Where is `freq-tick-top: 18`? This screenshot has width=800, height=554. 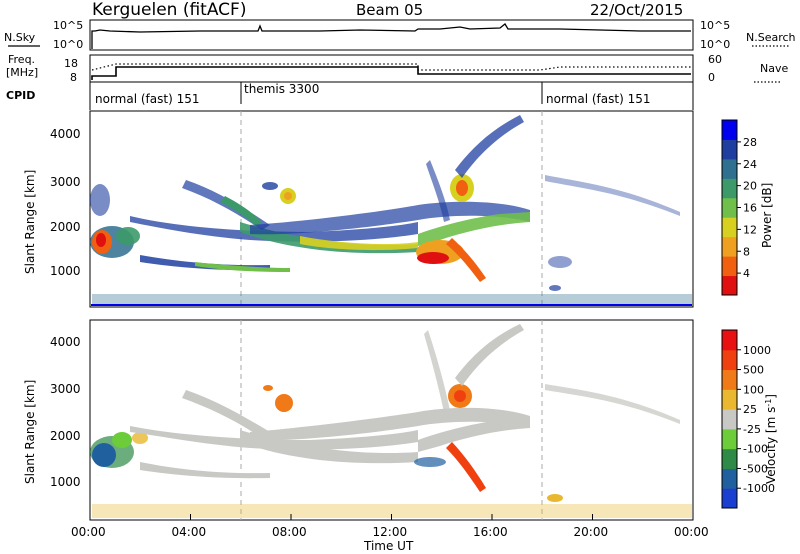 freq-tick-top: 18 is located at coordinates (71, 63).